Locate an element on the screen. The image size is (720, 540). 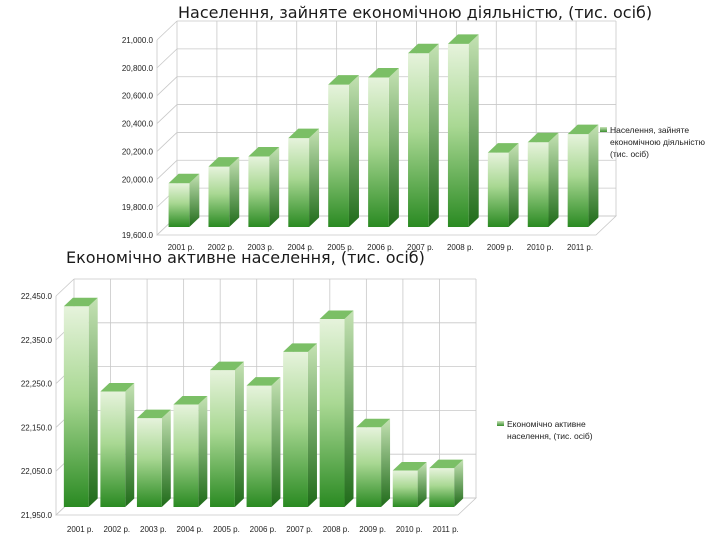
x-tick-label: 2005 р. is located at coordinates (340, 247).